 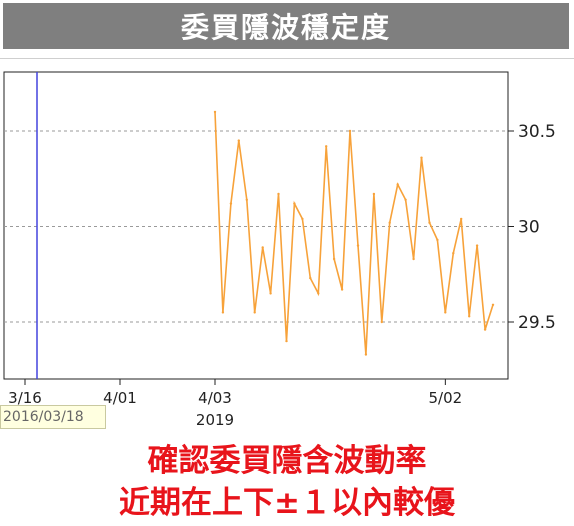 I want to click on chart-title: 委買隱波穩定度, so click(x=285, y=27).